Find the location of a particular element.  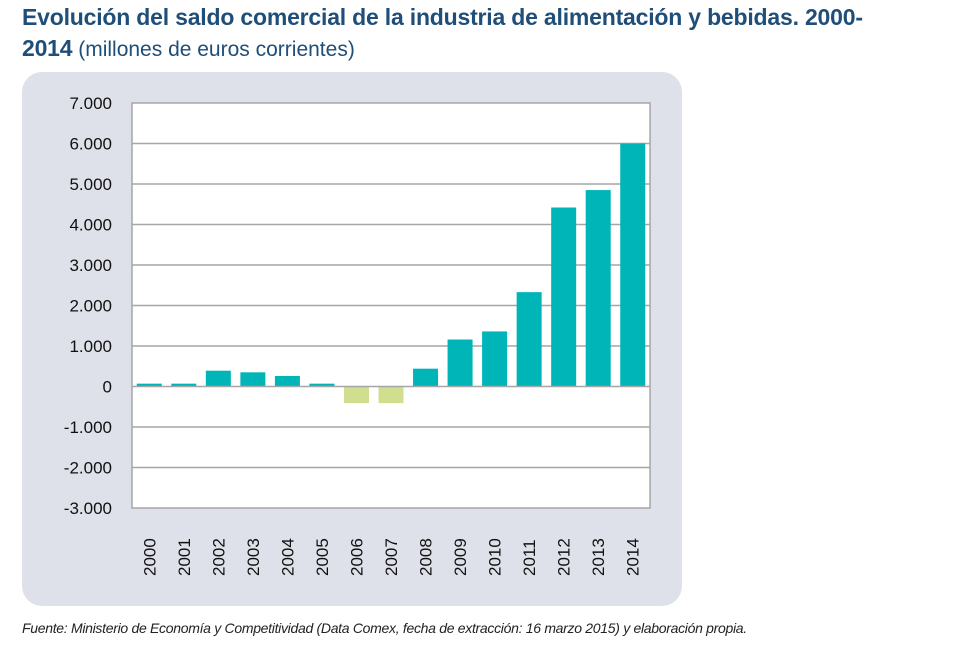

bar-2001 is located at coordinates (184, 385).